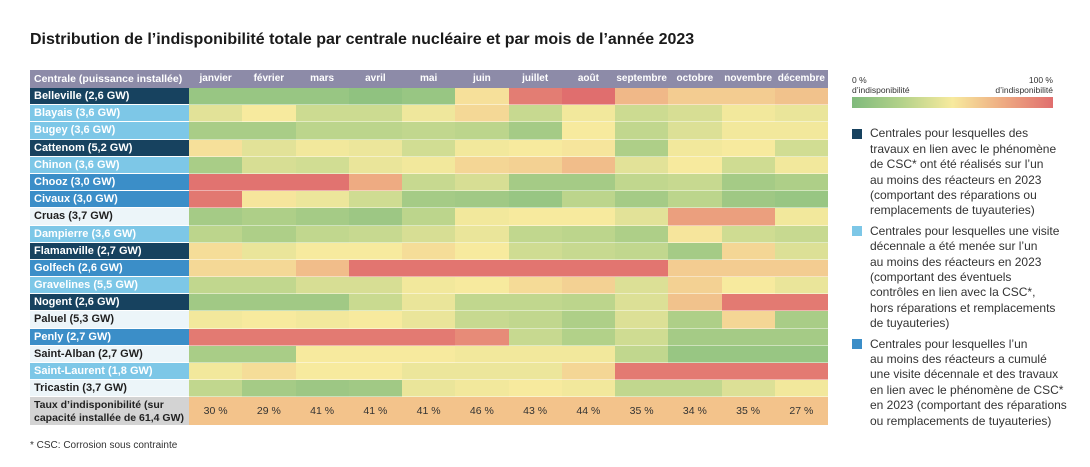 Image resolution: width=1090 pixels, height=467 pixels. I want to click on month-header: février, so click(269, 78).